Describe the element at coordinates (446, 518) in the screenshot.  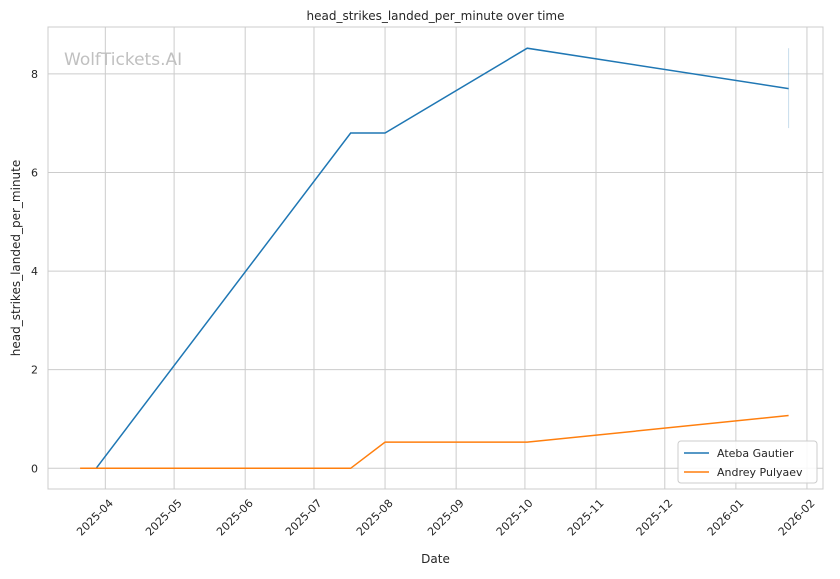
I see `x-tick-label: 2025-09` at that location.